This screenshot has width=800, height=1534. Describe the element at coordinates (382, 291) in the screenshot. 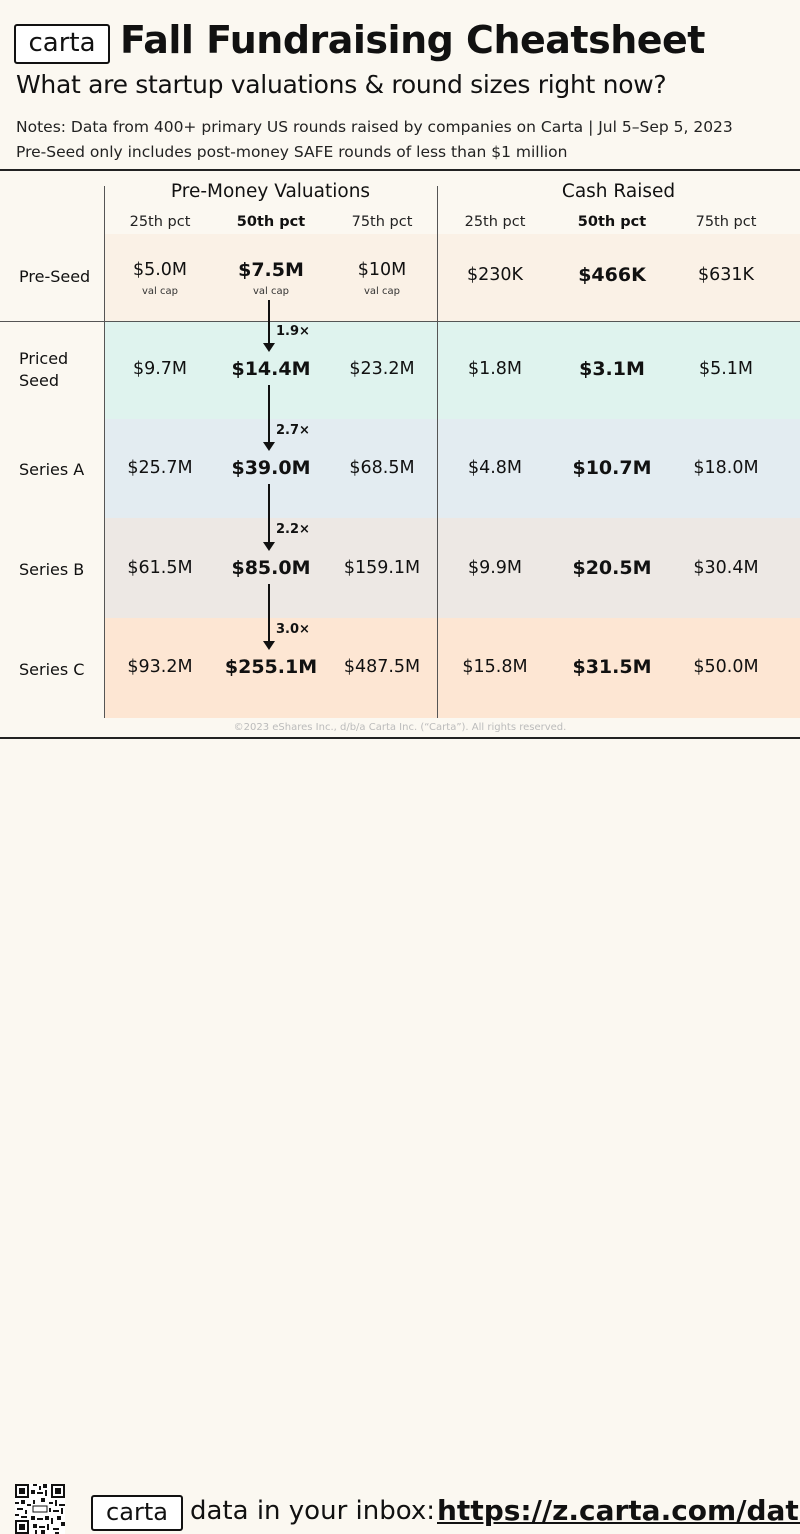

I see `val-cap-note-75: val cap` at that location.